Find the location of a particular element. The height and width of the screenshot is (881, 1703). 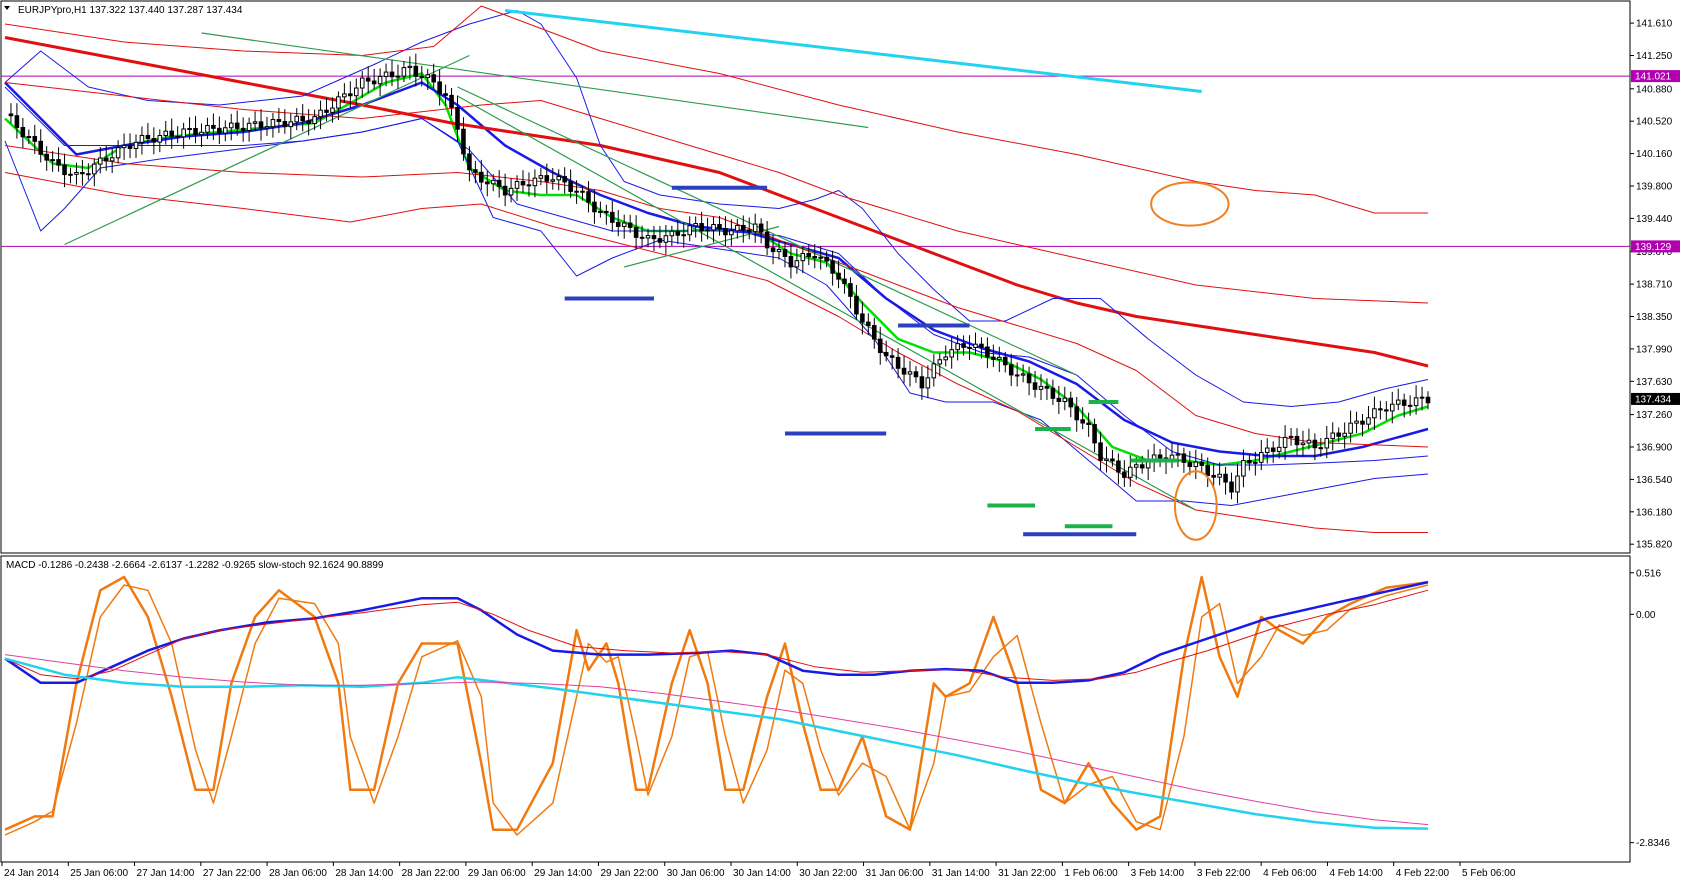

time-tick-label: 27 Jan 22:00 is located at coordinates (232, 873).